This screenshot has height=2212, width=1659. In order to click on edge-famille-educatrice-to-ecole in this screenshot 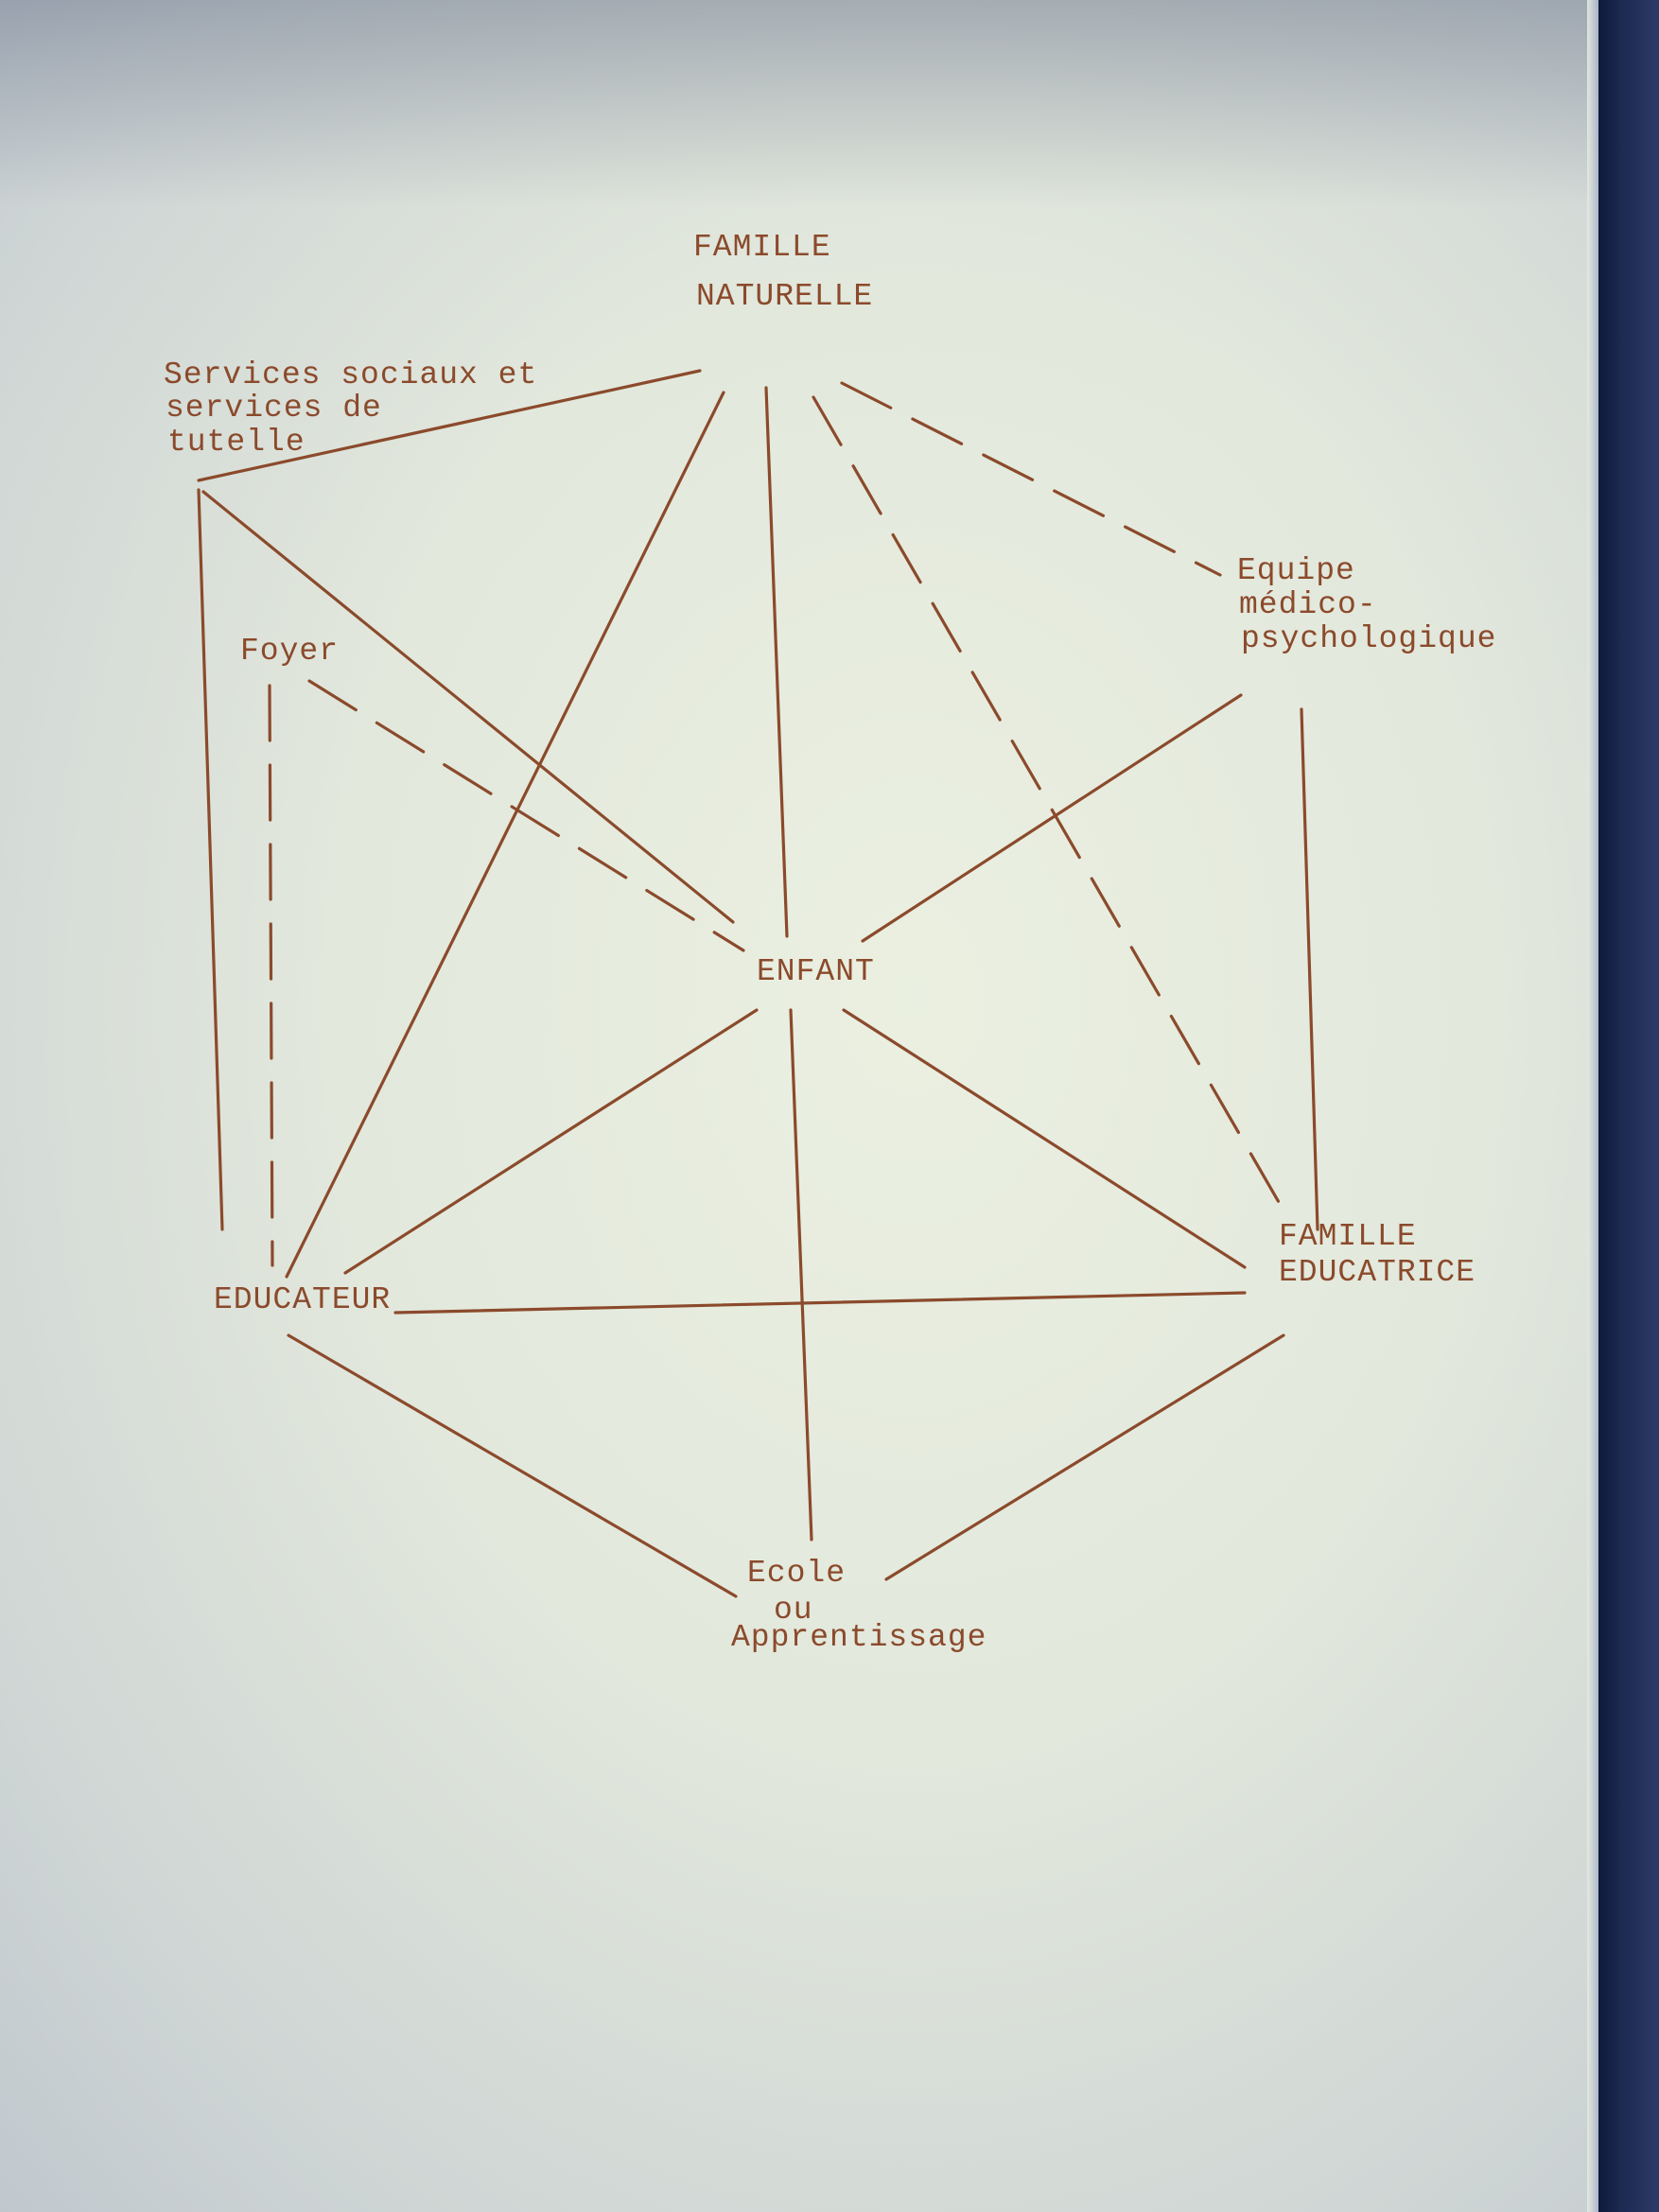, I will do `click(1084, 1457)`.